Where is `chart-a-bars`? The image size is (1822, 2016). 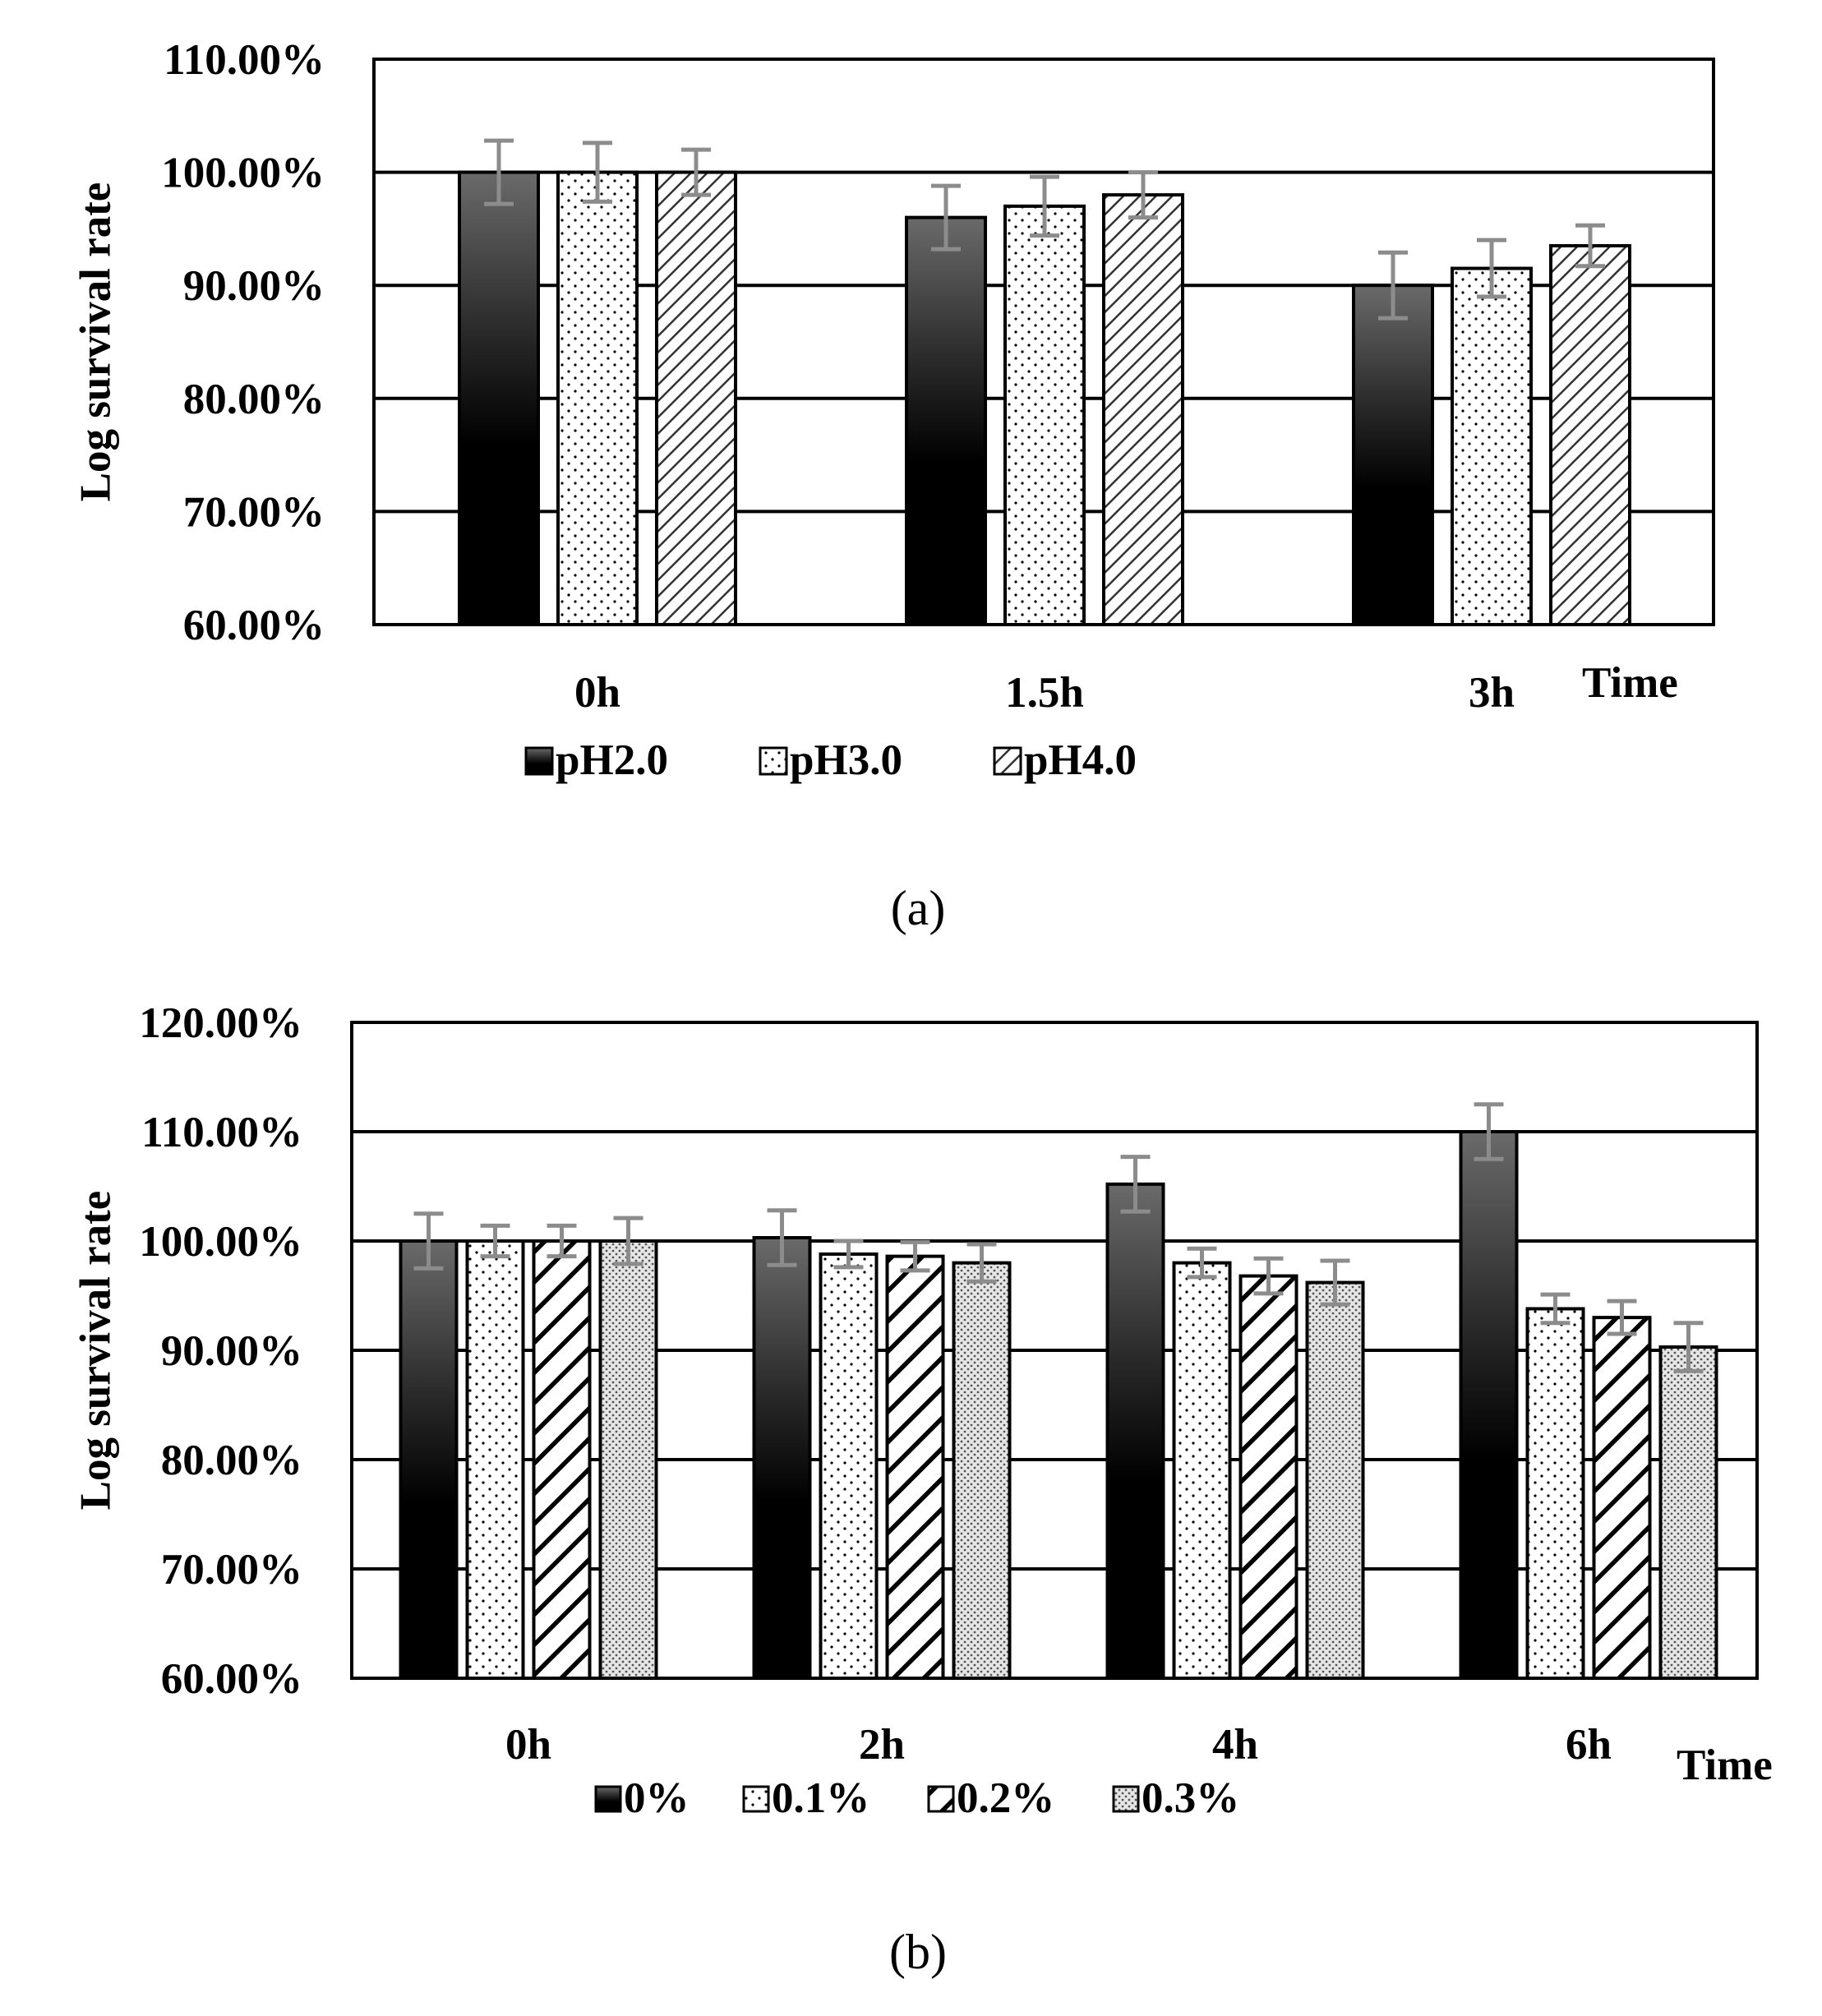 chart-a-bars is located at coordinates (1044, 399).